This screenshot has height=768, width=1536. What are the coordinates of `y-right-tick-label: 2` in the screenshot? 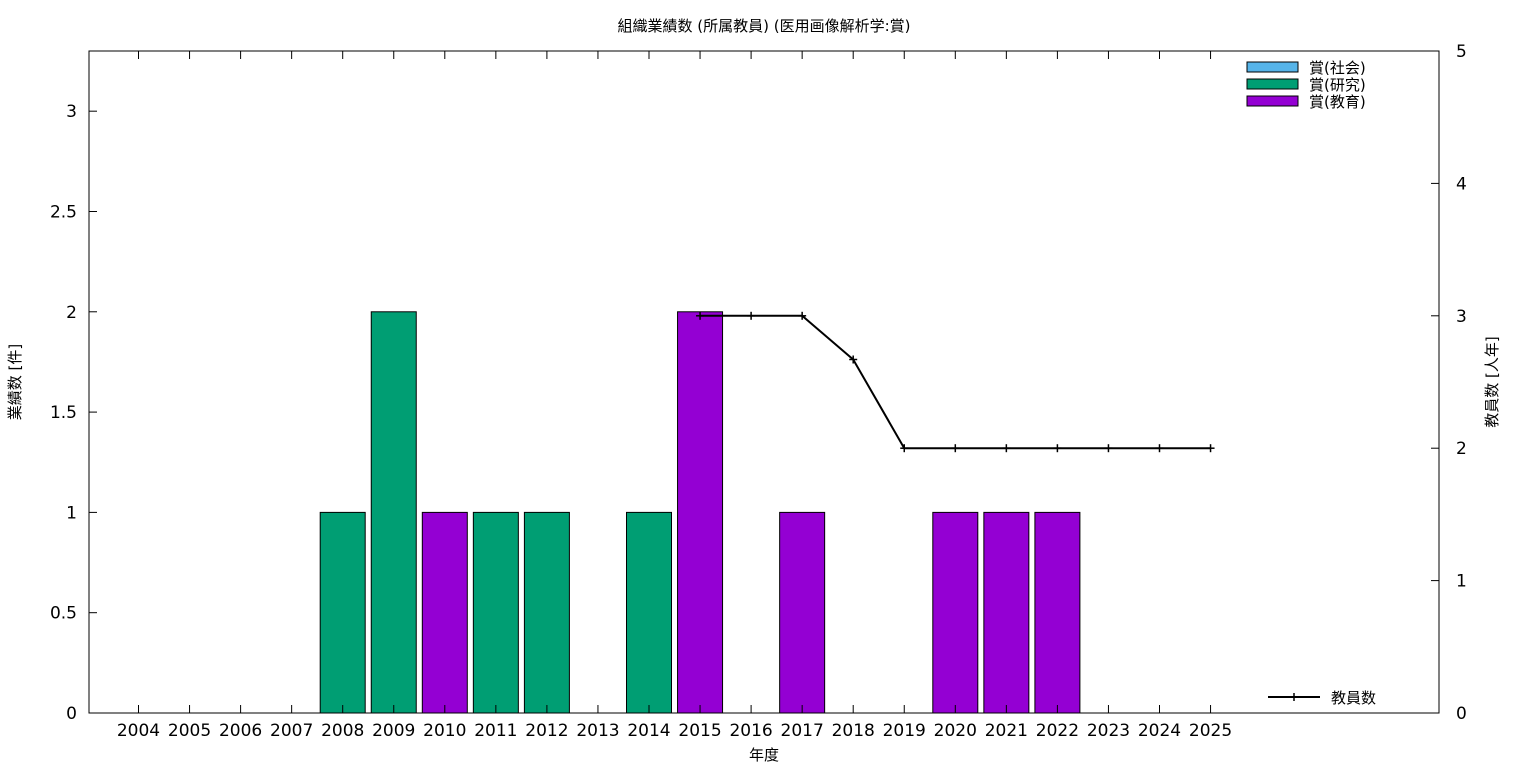 It's located at (1461, 449).